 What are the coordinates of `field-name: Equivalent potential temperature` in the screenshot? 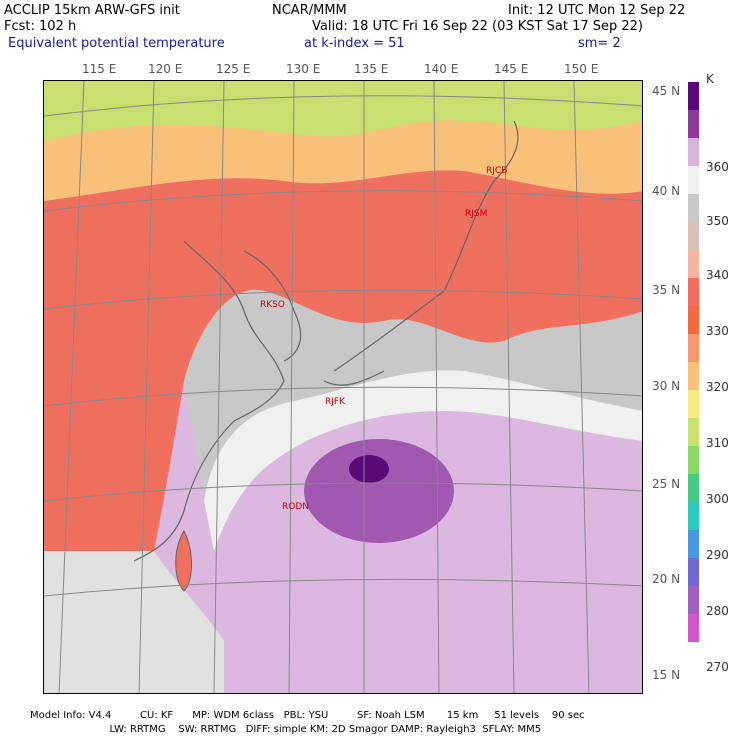 It's located at (116, 43).